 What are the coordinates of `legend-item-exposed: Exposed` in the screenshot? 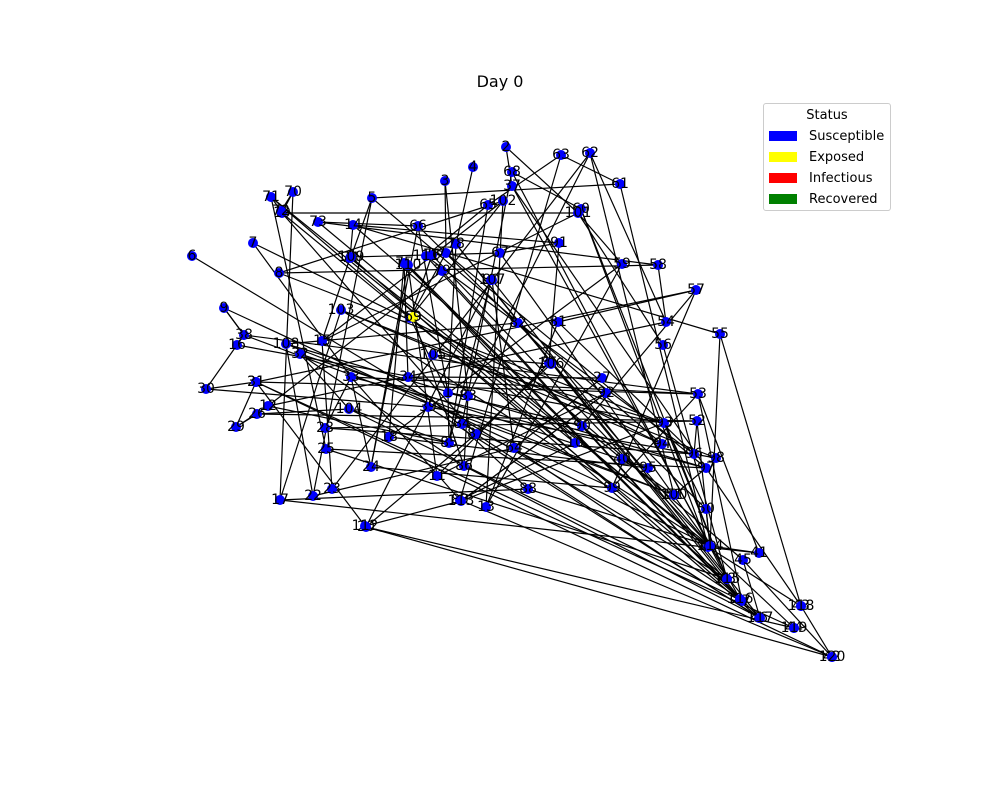 It's located at (816, 157).